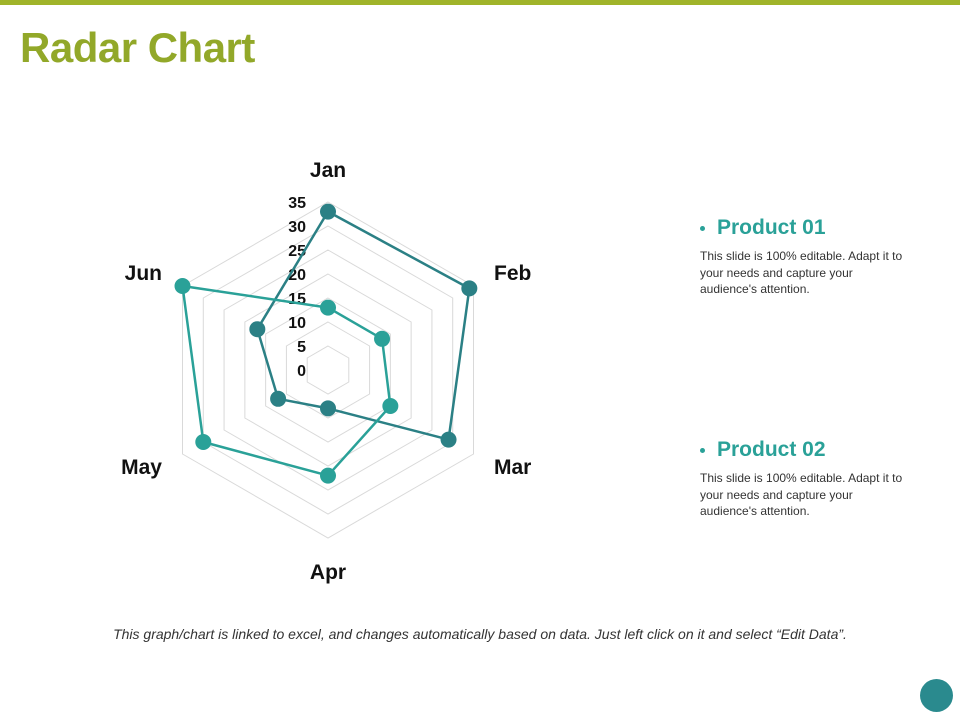 The image size is (960, 720). Describe the element at coordinates (328, 572) in the screenshot. I see `category-label: Apr` at that location.